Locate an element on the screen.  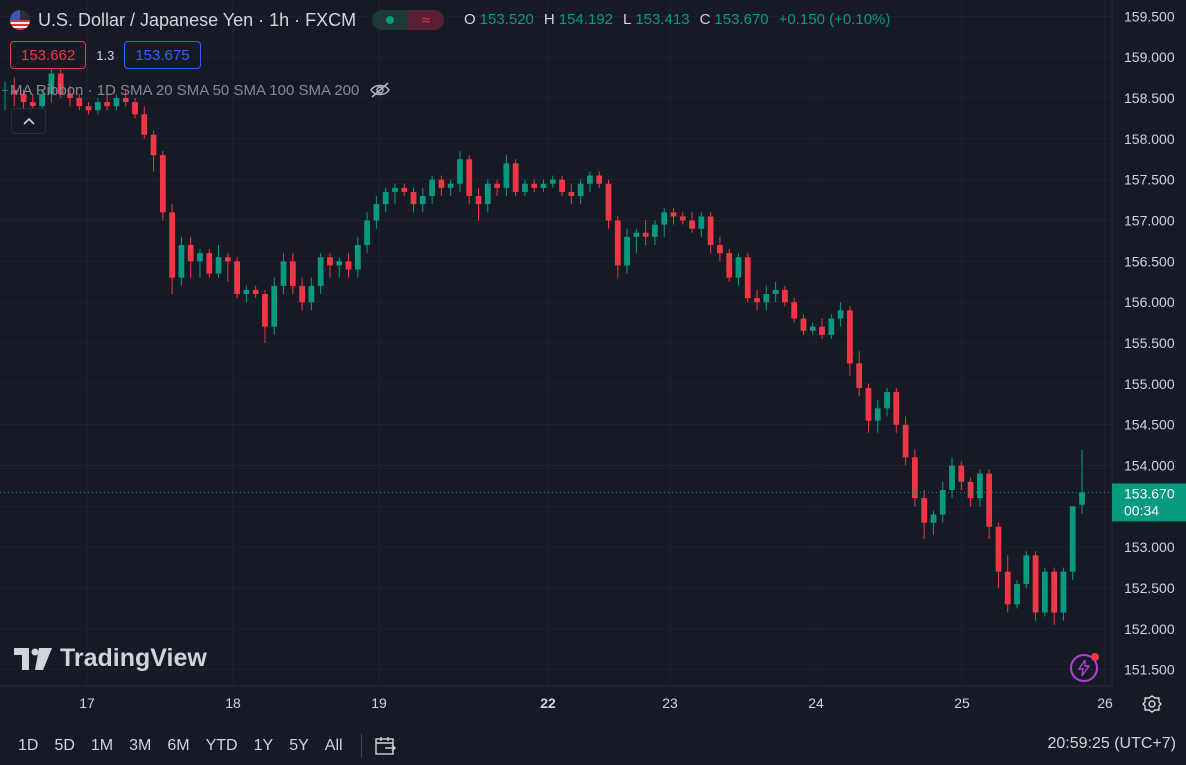
symbol-header: U.S. Dollar / Japanese Yen · 1h · FXCM ≈ is located at coordinates (227, 20).